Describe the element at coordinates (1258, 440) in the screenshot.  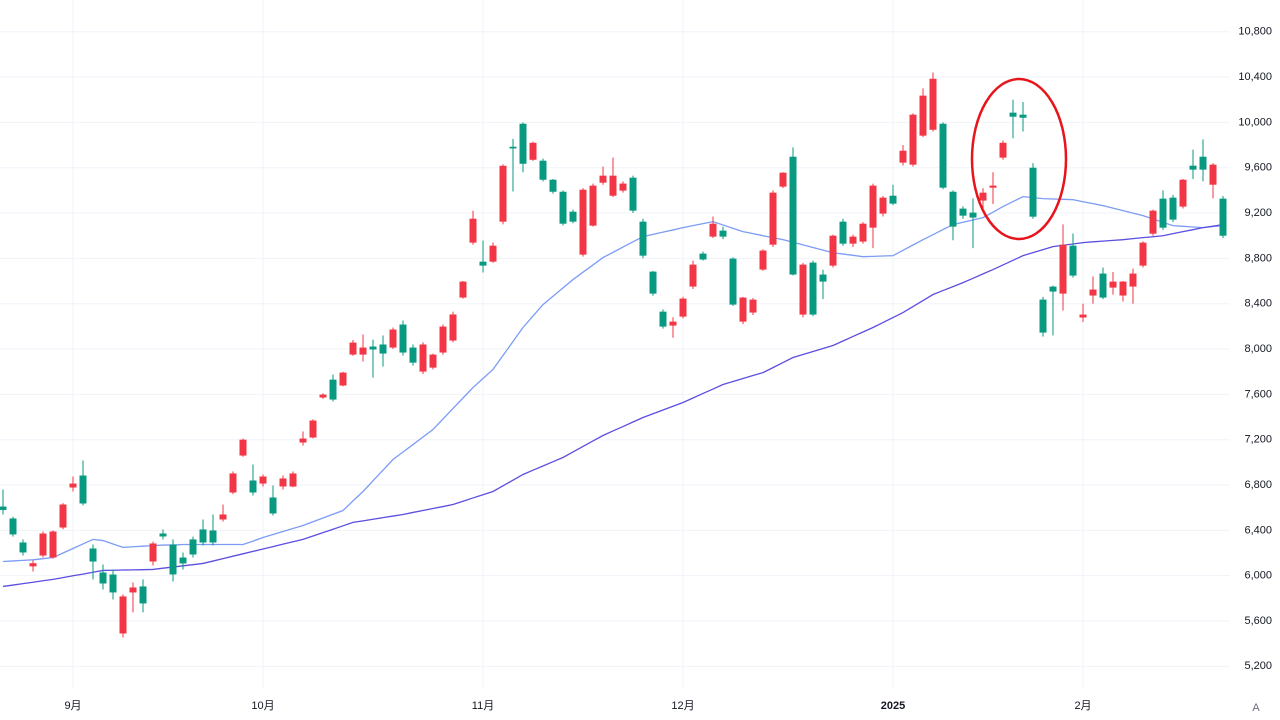
I see `y-tick-label: 7,200` at that location.